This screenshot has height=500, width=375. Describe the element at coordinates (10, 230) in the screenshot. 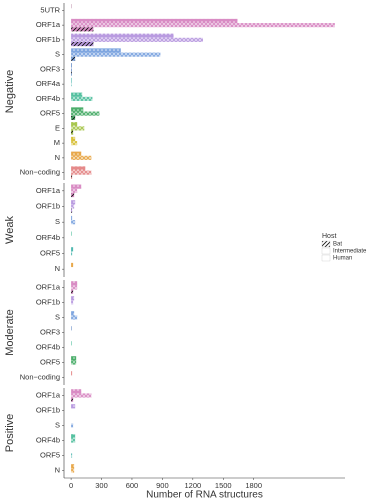

I see `facet-label: Weak` at that location.